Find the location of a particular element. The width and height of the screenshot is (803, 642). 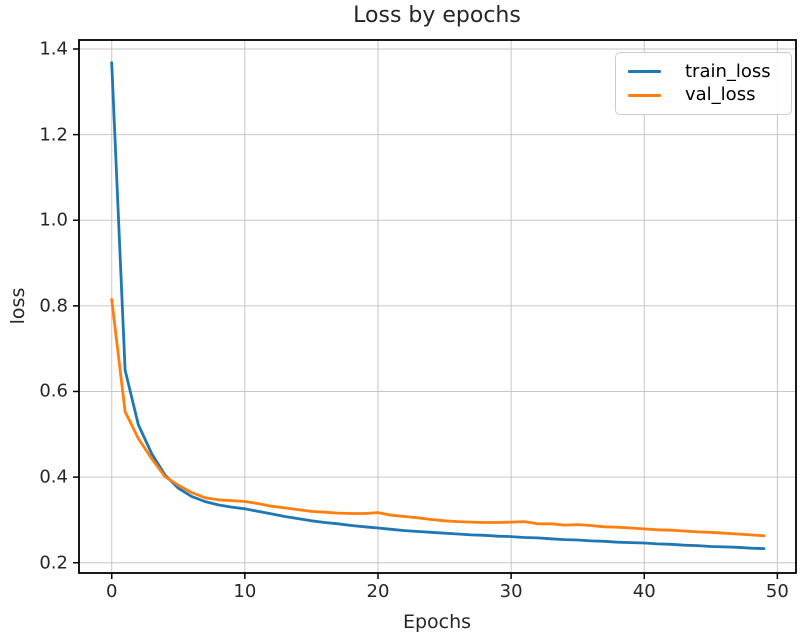

train-loss-line-sample is located at coordinates (644, 72).